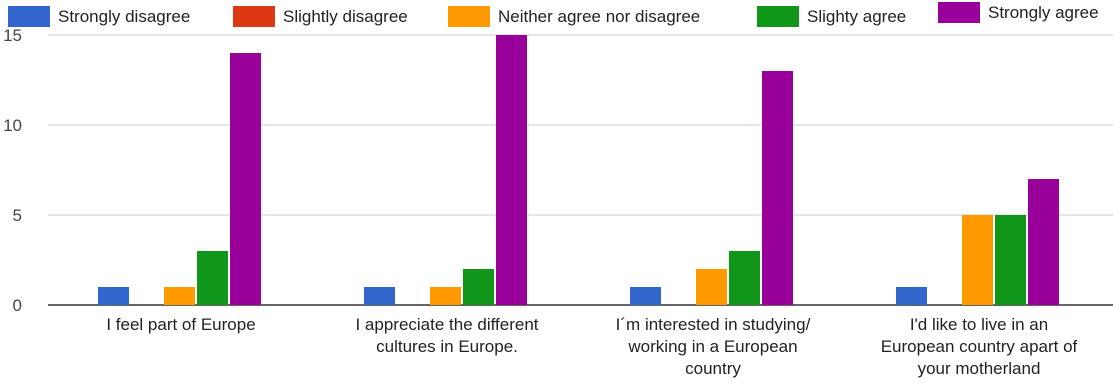 The width and height of the screenshot is (1113, 387). I want to click on y-tick-label: 10, so click(12, 125).